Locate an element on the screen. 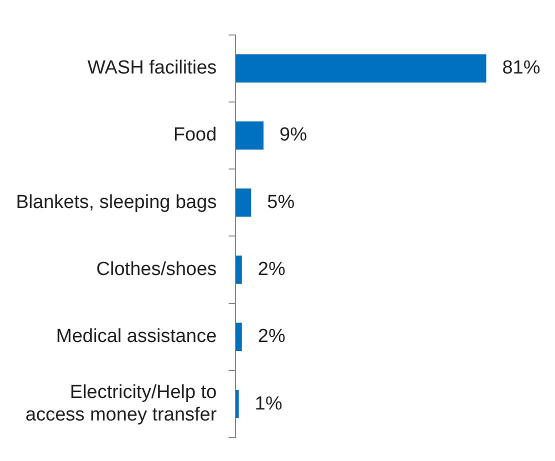  y-tick-label: Clothes/shoes is located at coordinates (156, 269).